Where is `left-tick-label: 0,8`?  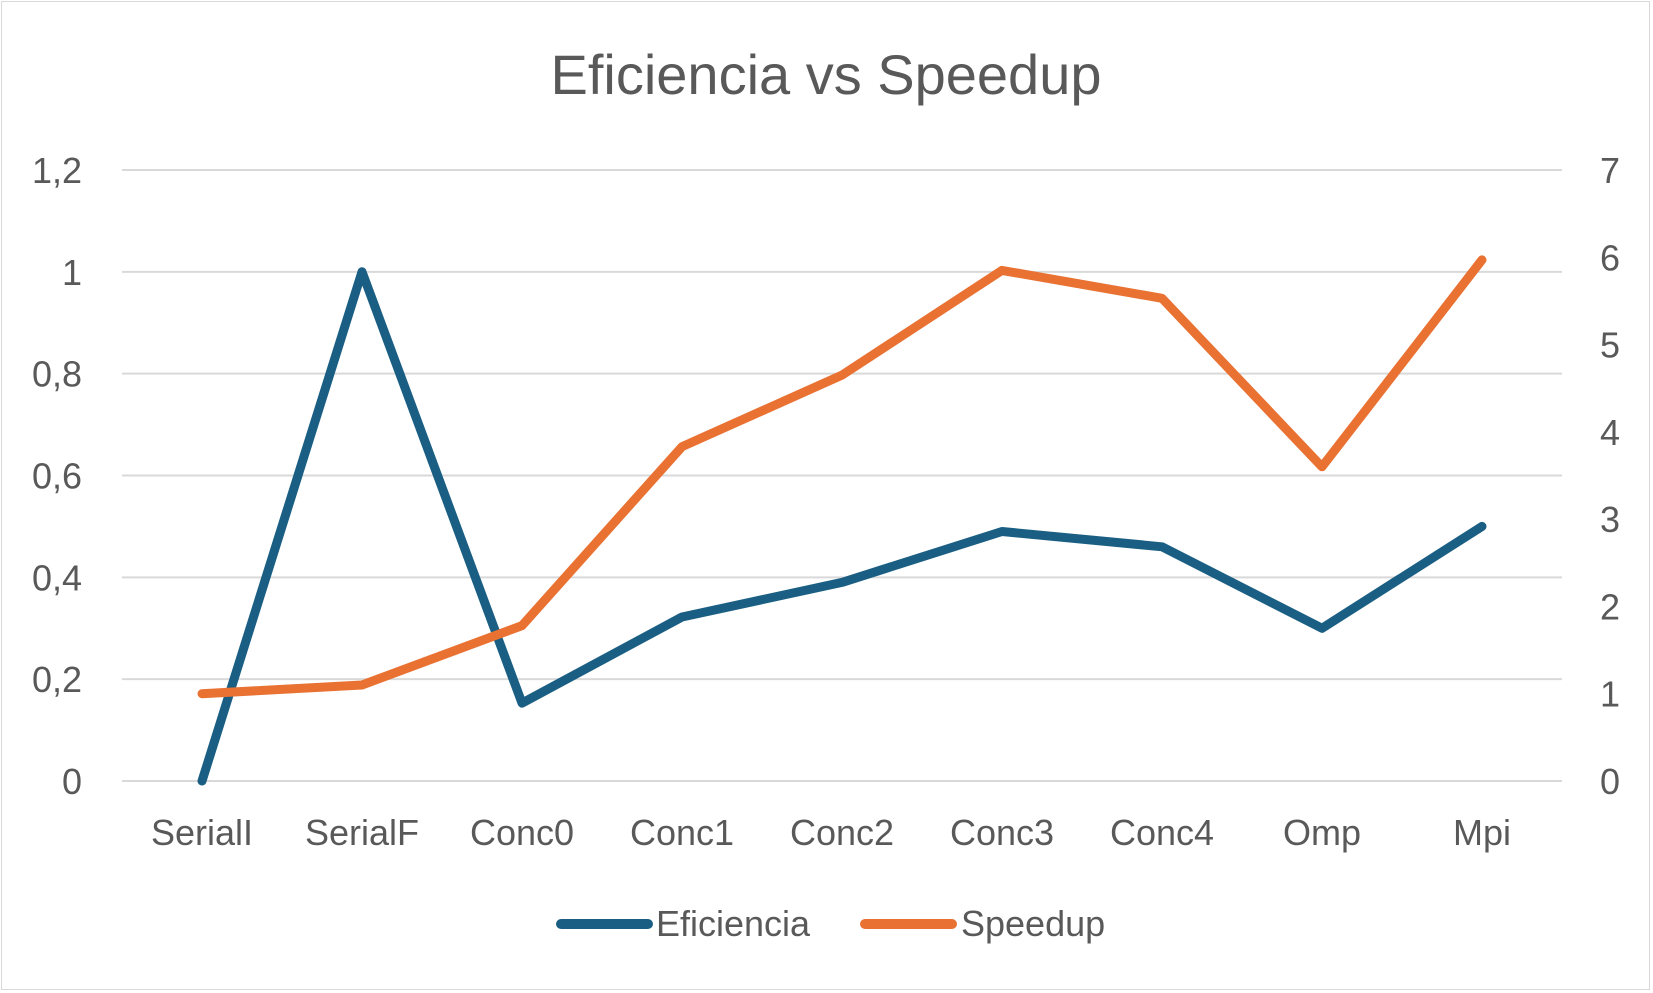
left-tick-label: 0,8 is located at coordinates (57, 374).